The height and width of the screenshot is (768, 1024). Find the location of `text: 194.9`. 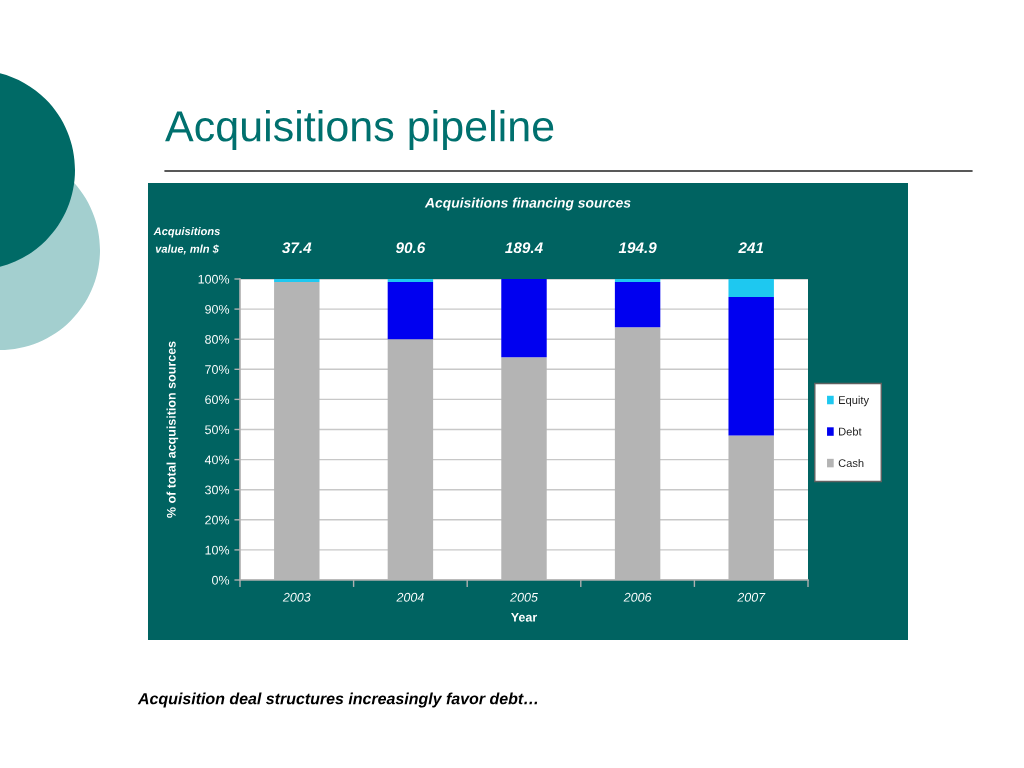

text: 194.9 is located at coordinates (637, 248).